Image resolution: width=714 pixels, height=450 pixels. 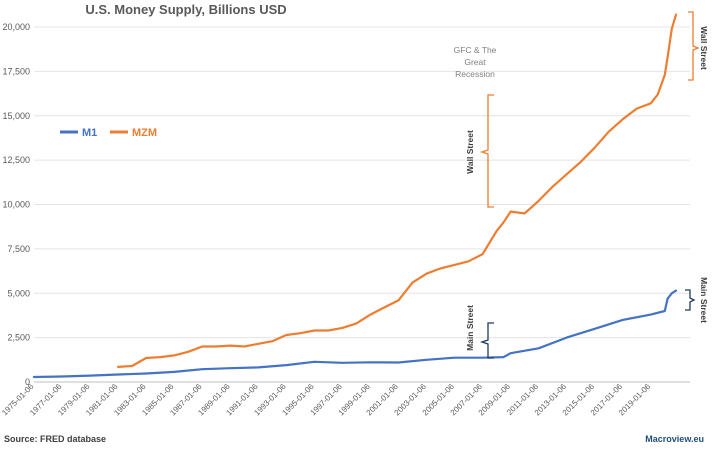 What do you see at coordinates (470, 328) in the screenshot?
I see `main-street-label-mid: Main Street` at bounding box center [470, 328].